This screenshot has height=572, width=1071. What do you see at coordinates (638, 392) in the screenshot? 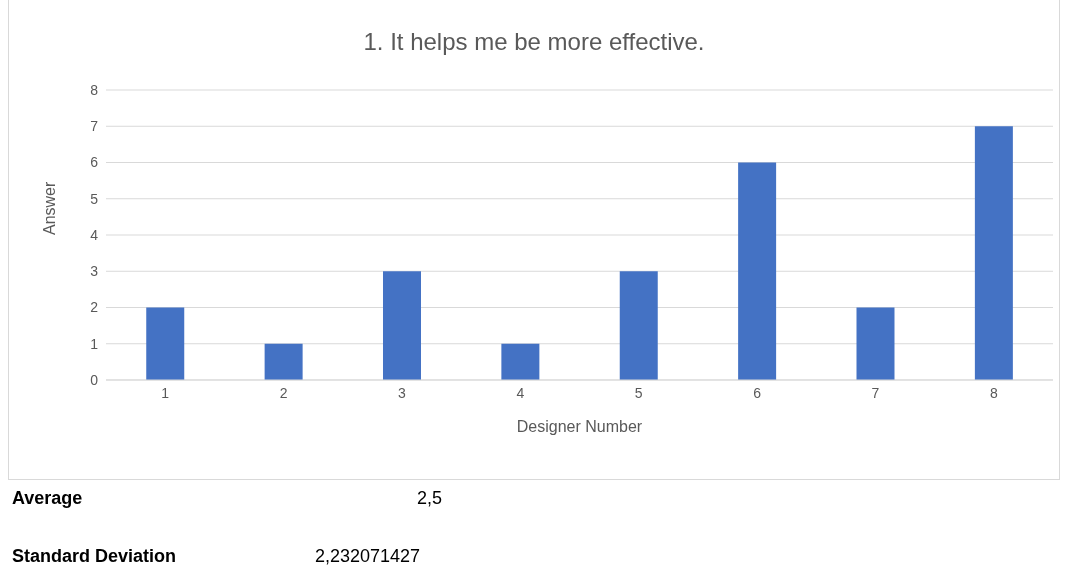
I see `x-tick-label: 5` at bounding box center [638, 392].